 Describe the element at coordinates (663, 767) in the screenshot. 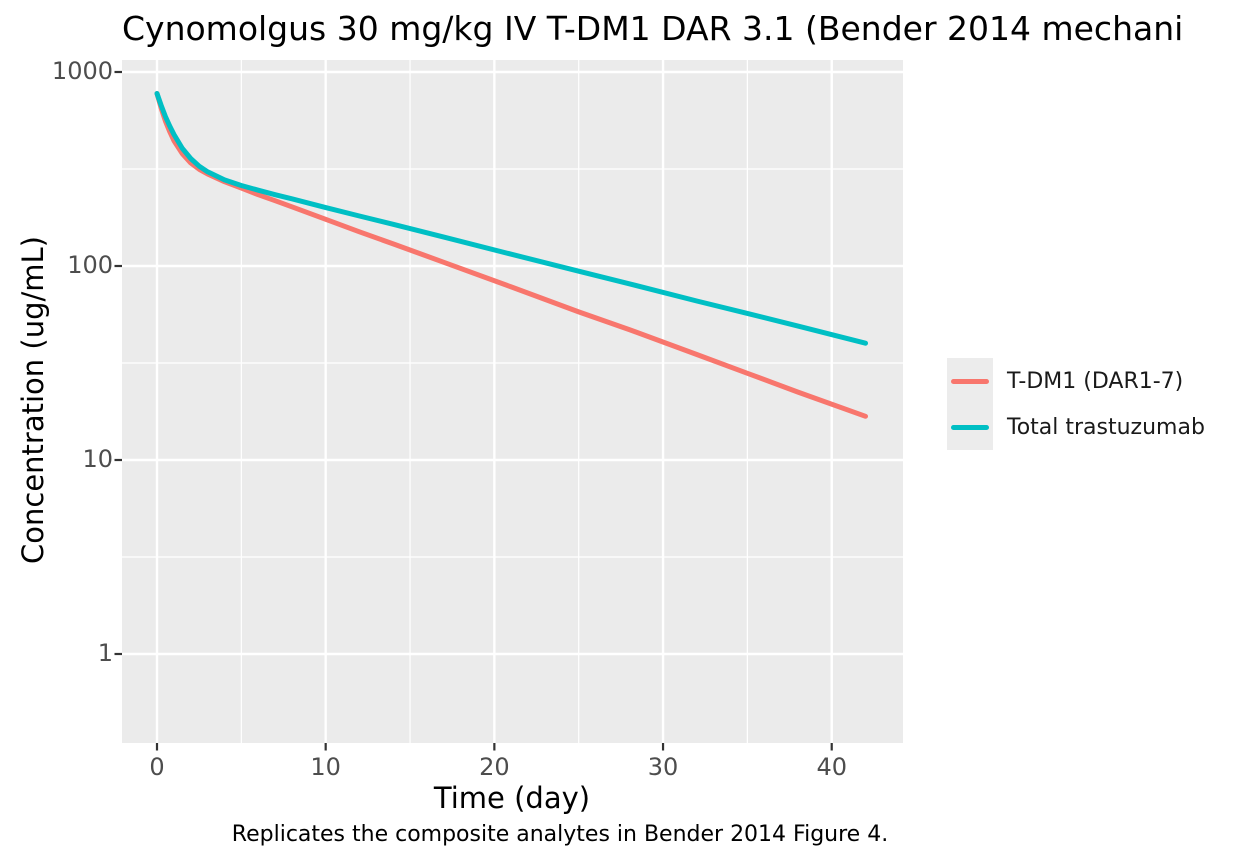

I see `x-tick-label: 30` at that location.